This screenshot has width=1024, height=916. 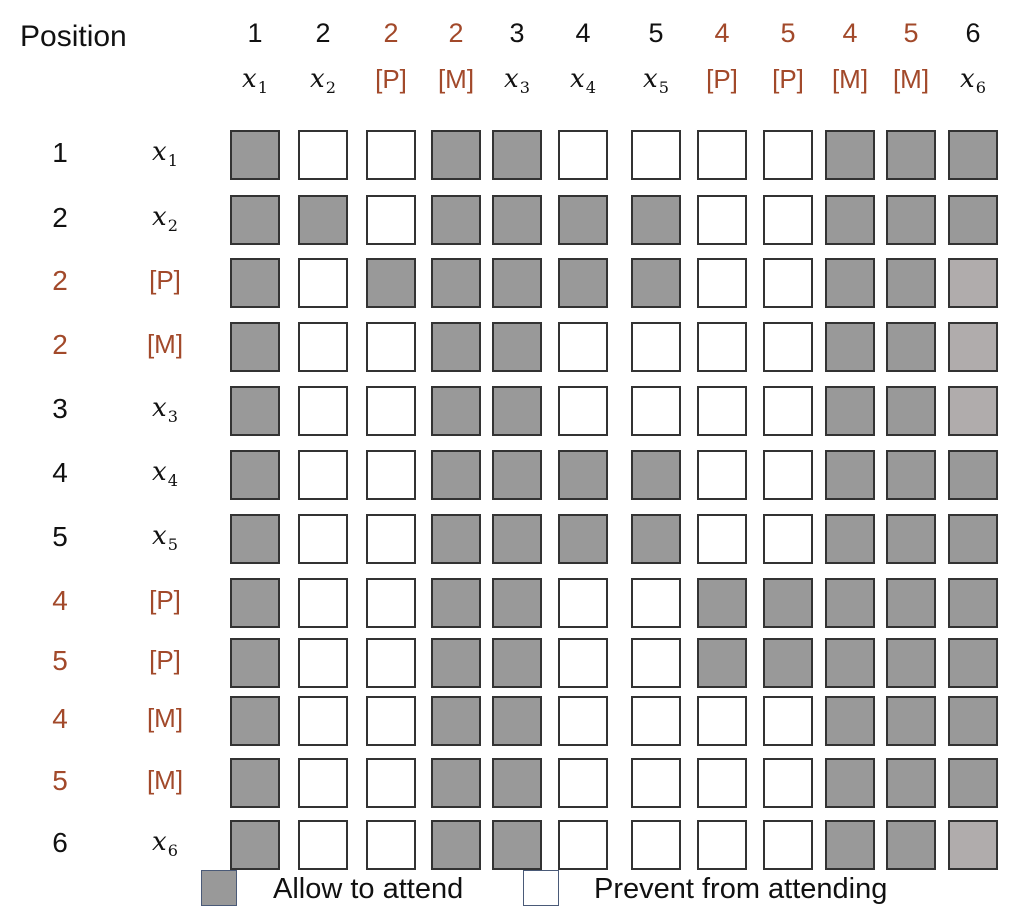 I want to click on row-position-number: 6, so click(x=60, y=842).